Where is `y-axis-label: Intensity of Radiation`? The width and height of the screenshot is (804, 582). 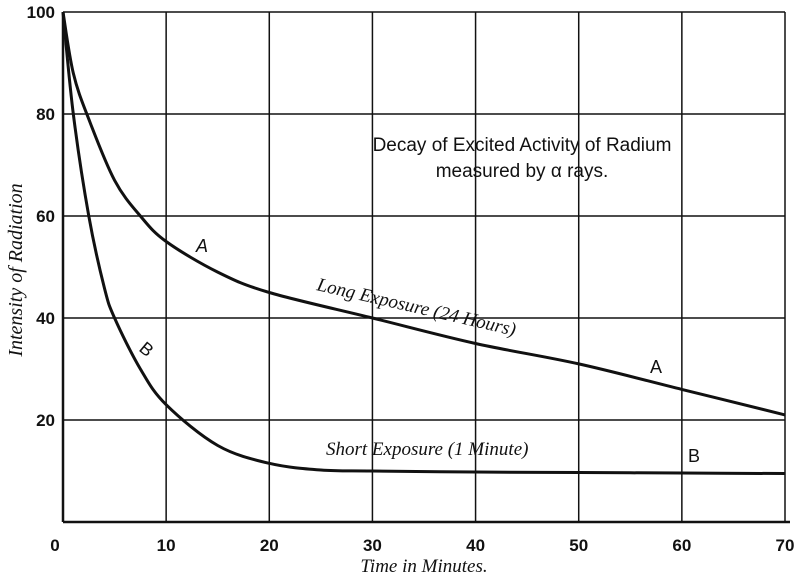 y-axis-label: Intensity of Radiation is located at coordinates (16, 270).